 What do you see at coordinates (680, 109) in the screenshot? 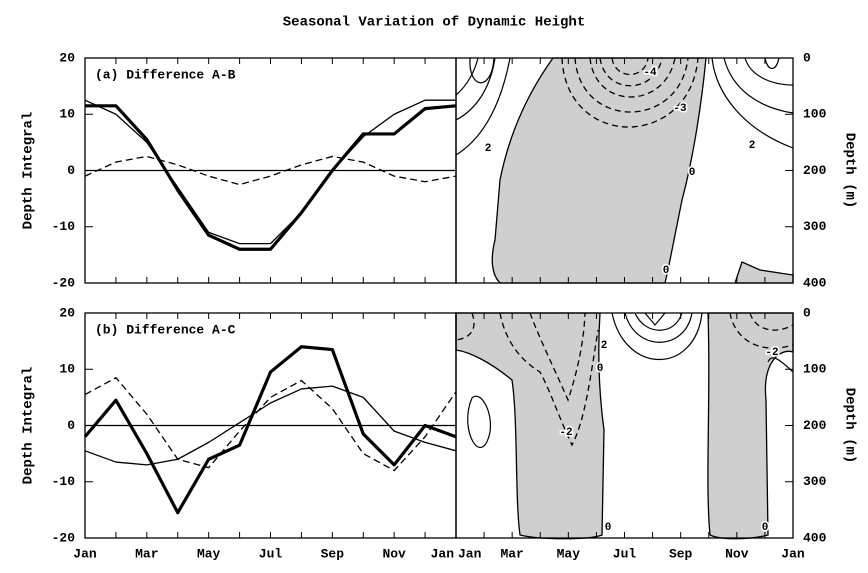
I see `contour-label: -3` at bounding box center [680, 109].